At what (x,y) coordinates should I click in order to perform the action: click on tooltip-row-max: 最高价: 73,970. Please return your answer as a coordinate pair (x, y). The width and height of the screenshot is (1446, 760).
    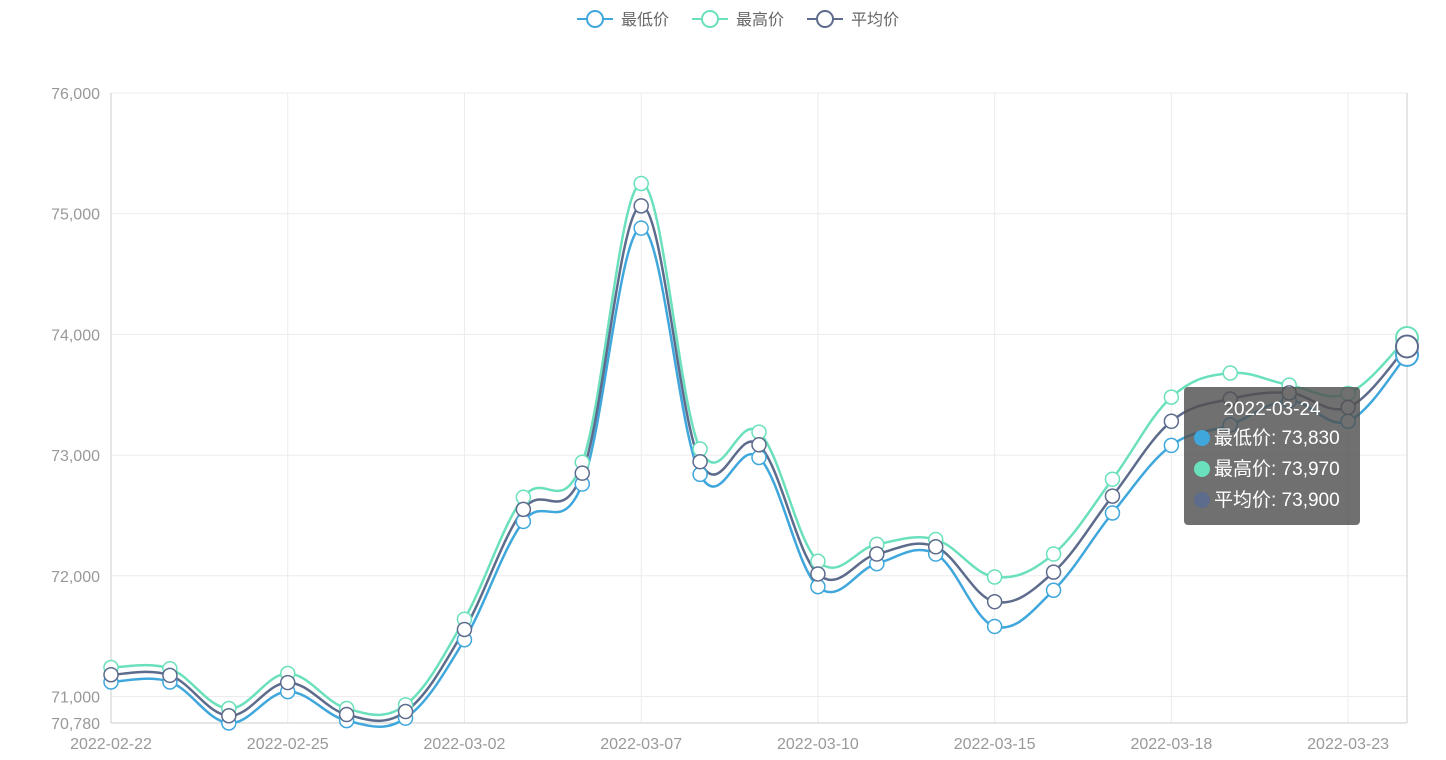
    Looking at the image, I should click on (1272, 469).